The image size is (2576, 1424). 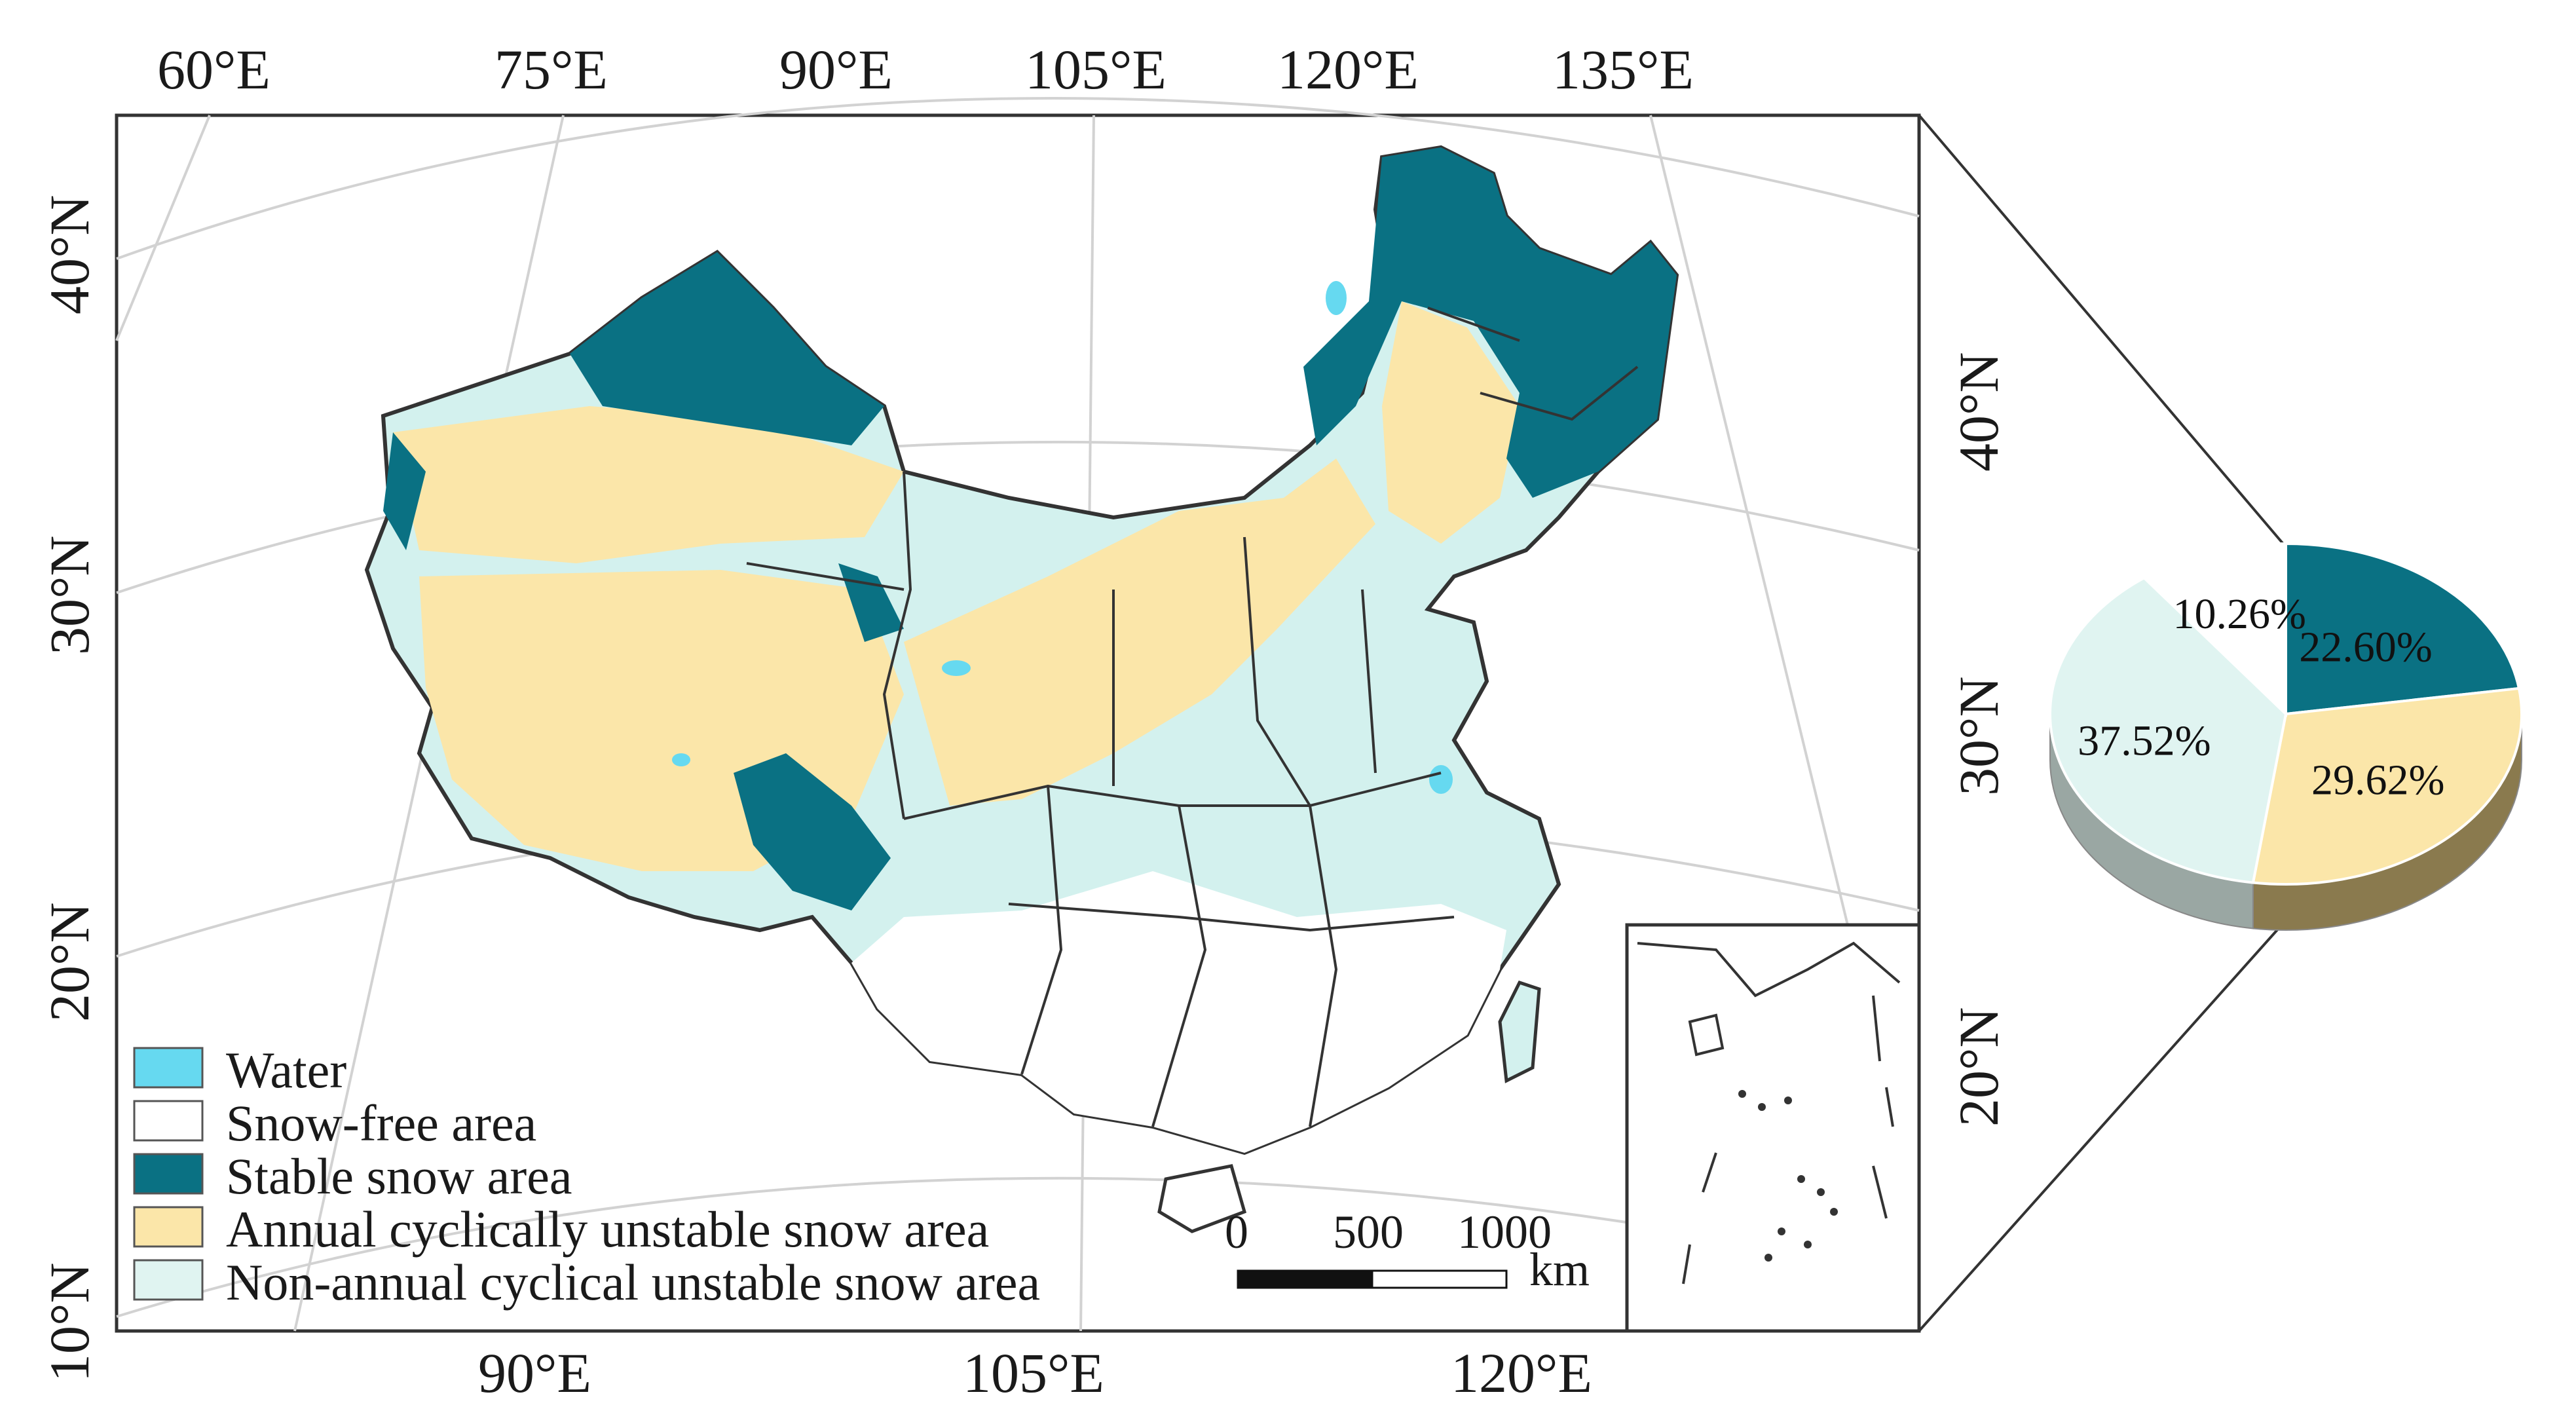 I want to click on scale-tick-1000: 1000, so click(x=1504, y=1232).